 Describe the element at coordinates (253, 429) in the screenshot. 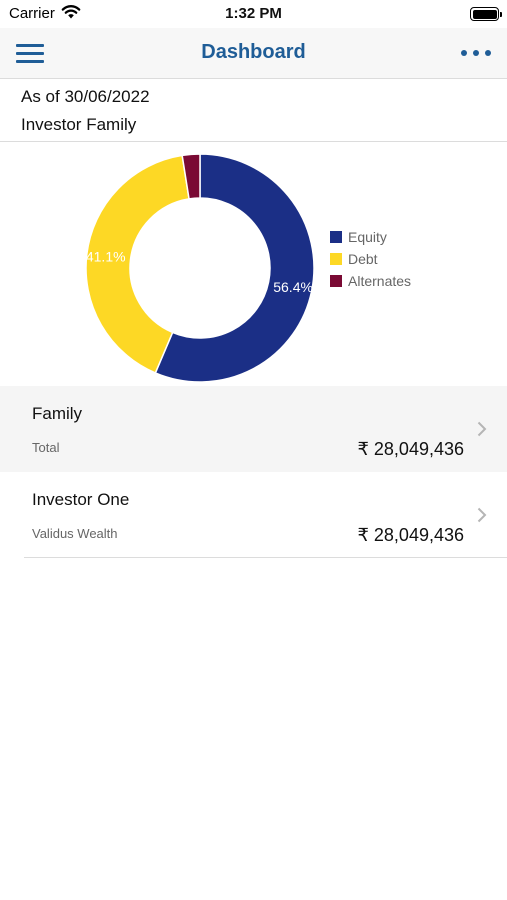

I see `family-summary-row: Family Total ₹ 28,049,436` at that location.